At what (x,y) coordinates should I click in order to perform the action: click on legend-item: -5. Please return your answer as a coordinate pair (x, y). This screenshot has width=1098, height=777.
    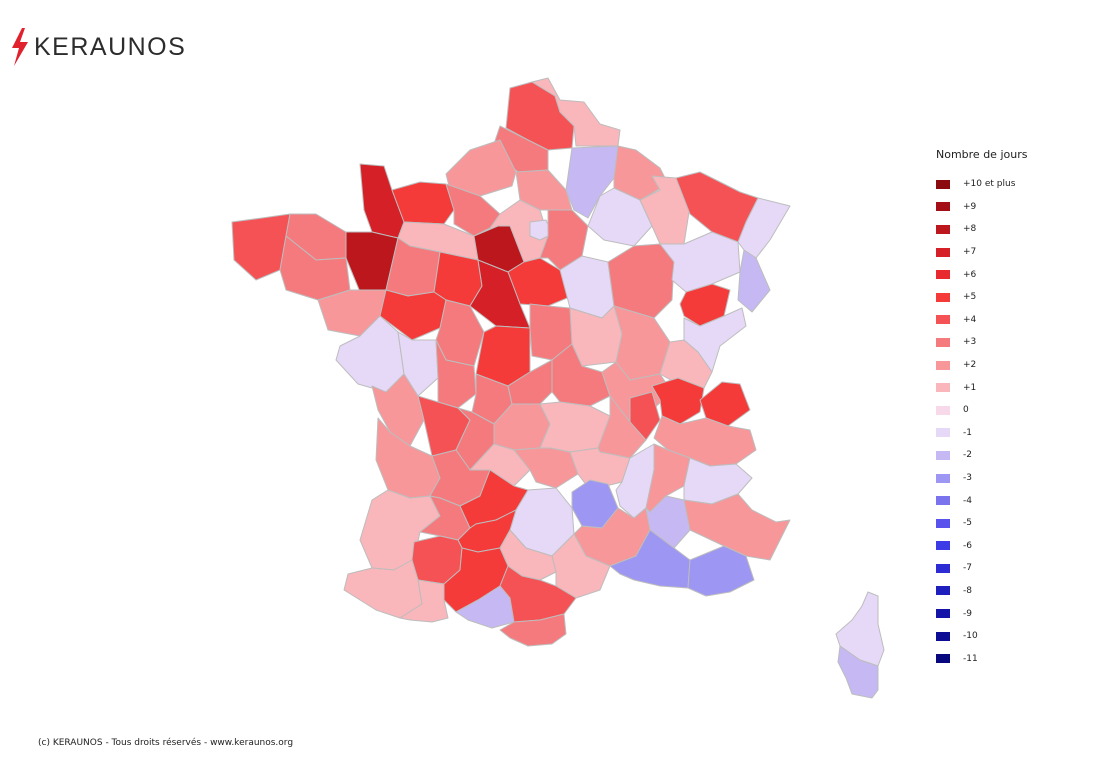
    Looking at the image, I should click on (981, 523).